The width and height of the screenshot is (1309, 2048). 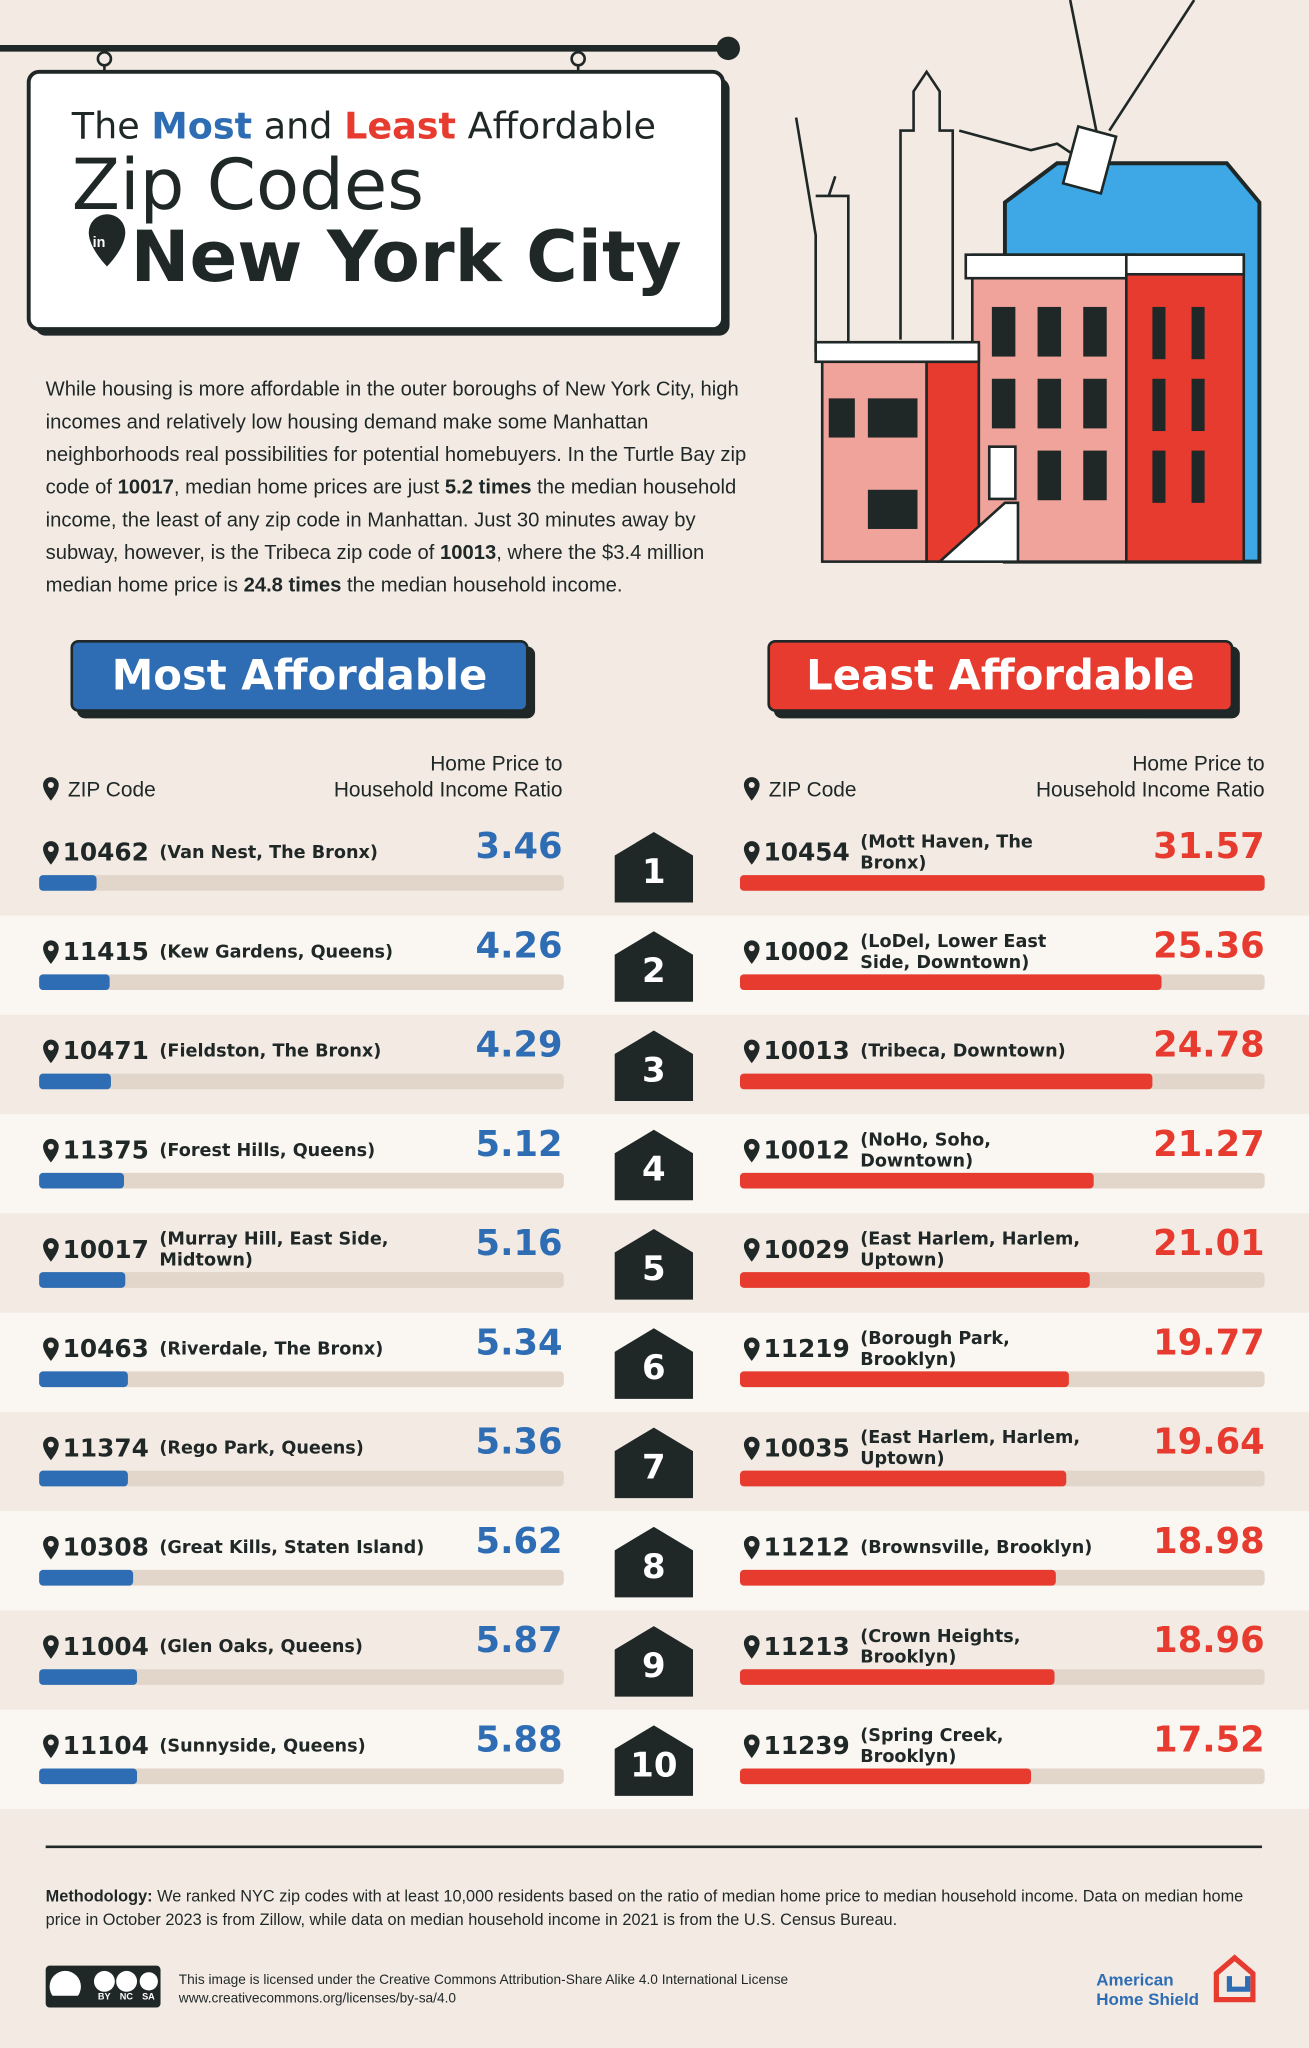 I want to click on area-name: (Van Nest, The Bronx), so click(x=268, y=853).